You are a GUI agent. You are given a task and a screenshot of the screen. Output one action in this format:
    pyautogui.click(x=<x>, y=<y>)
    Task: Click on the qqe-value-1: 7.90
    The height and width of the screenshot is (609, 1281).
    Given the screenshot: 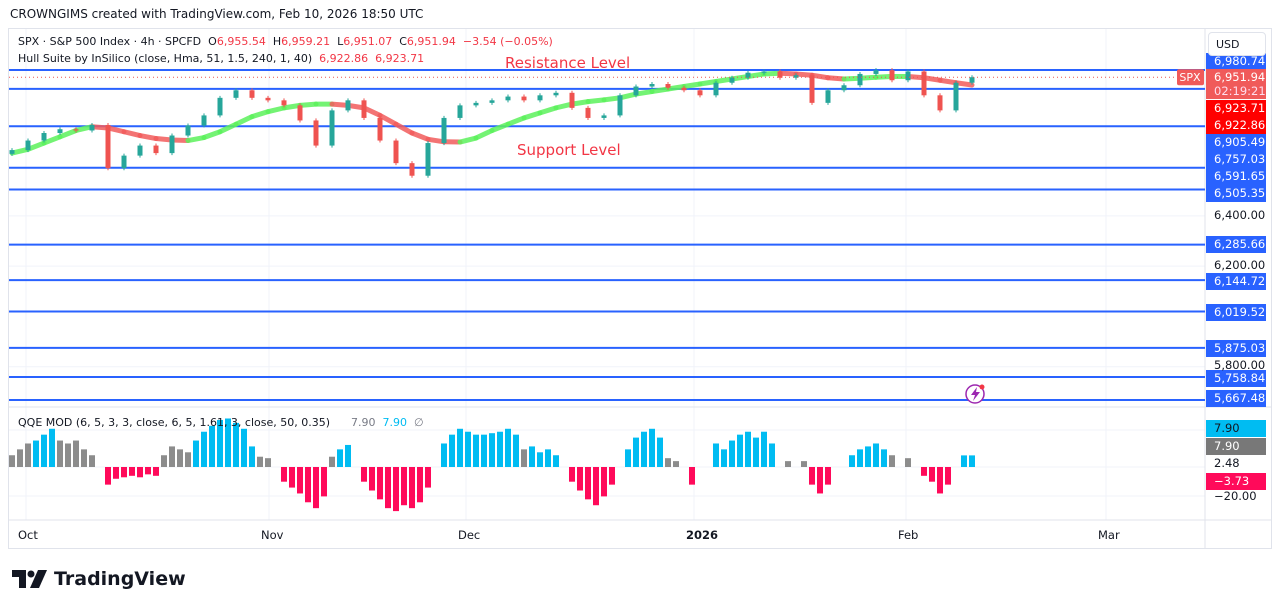 What is the action you would take?
    pyautogui.click(x=363, y=422)
    